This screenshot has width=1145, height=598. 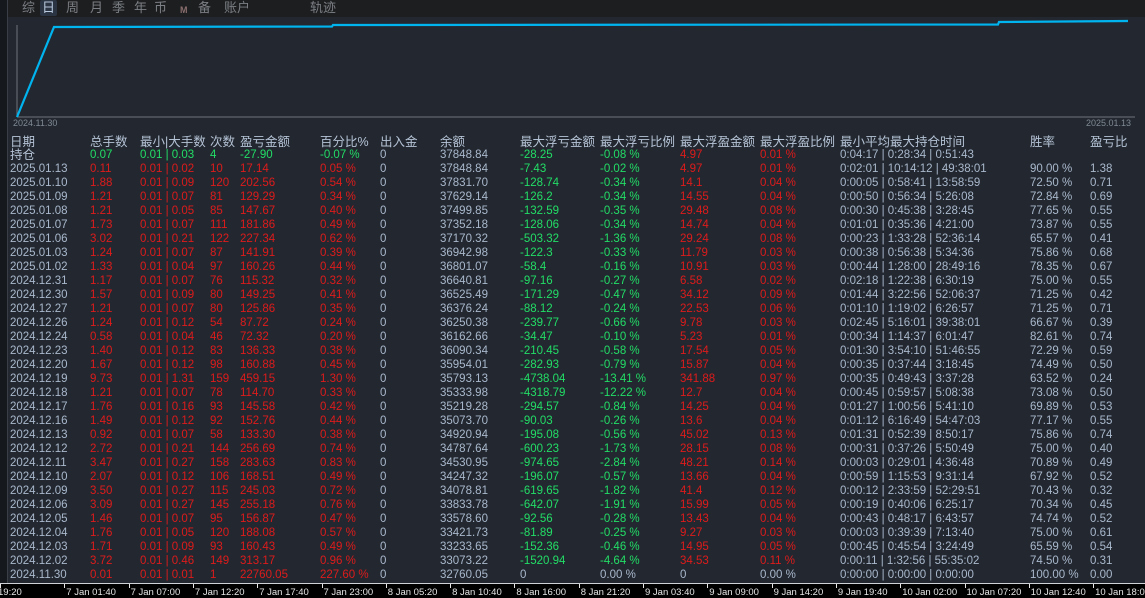 What do you see at coordinates (39, 547) in the screenshot?
I see `cell-date: 2024.12.03` at bounding box center [39, 547].